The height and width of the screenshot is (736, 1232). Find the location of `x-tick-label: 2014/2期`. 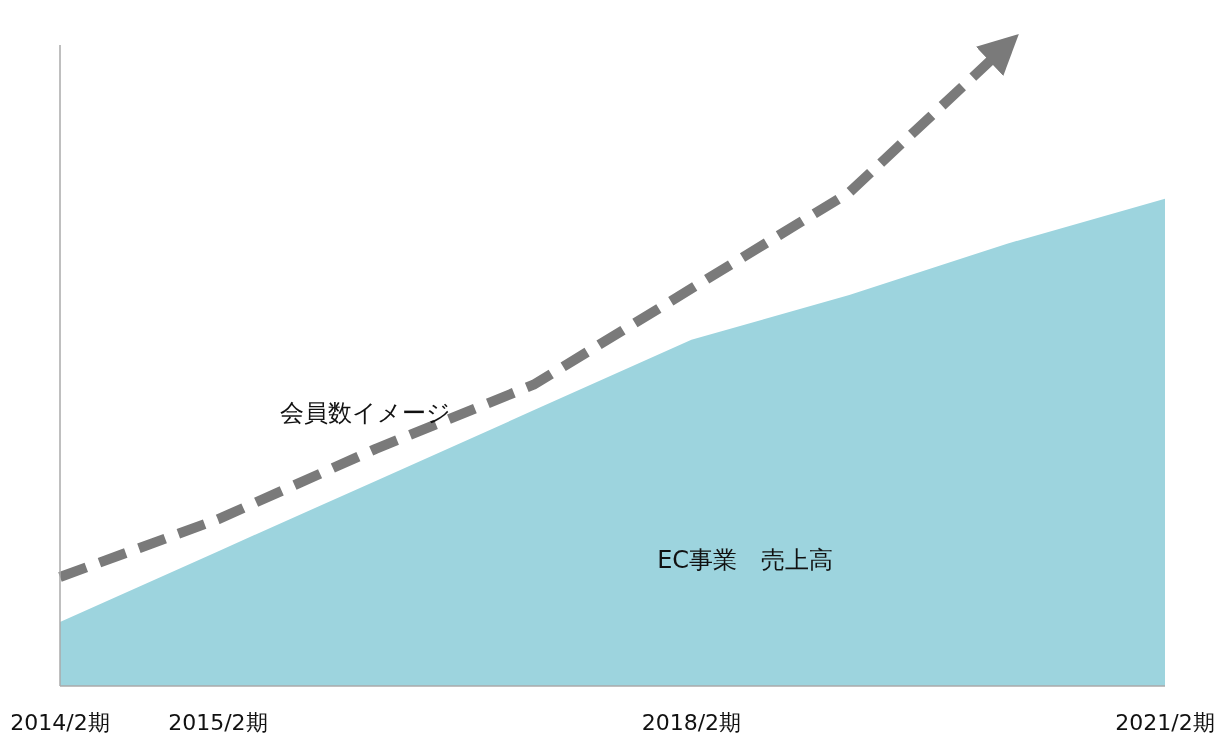

x-tick-label: 2014/2期 is located at coordinates (60, 722).